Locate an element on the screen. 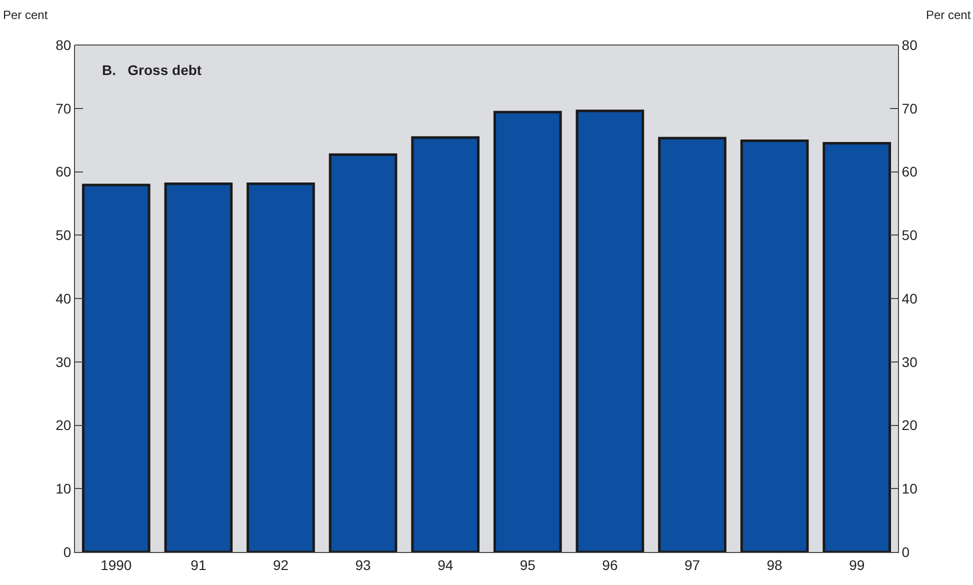  y2-tick-label: 80 is located at coordinates (910, 44).